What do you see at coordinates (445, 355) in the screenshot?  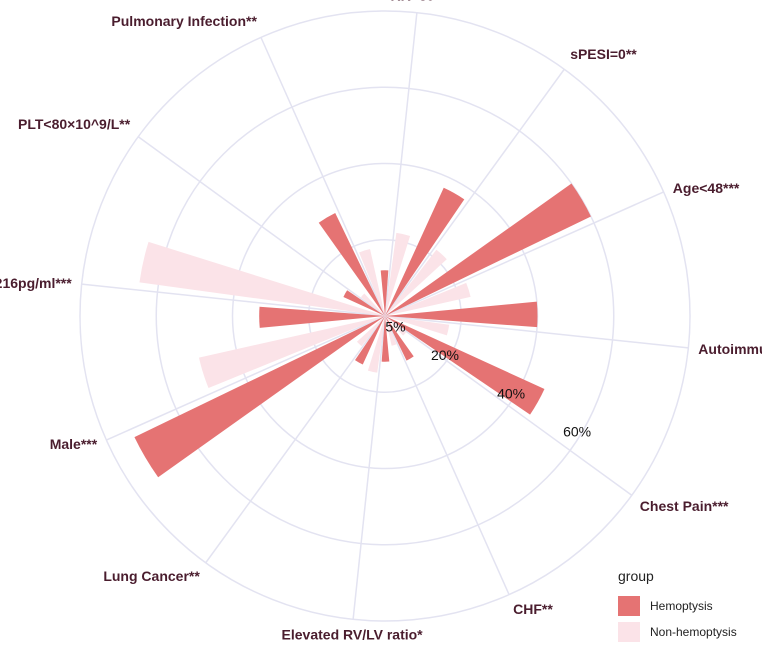 I see `radial-tick-label: 20%` at bounding box center [445, 355].